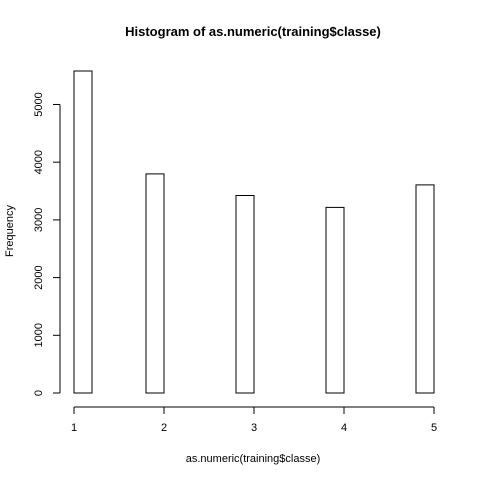  Describe the element at coordinates (39, 220) in the screenshot. I see `y-tick-label: 3000` at that location.